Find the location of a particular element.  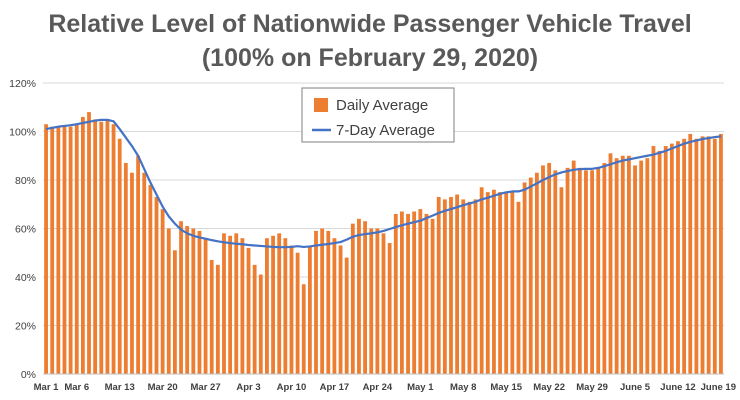

x-tick-label: Mar 13 is located at coordinates (120, 387).